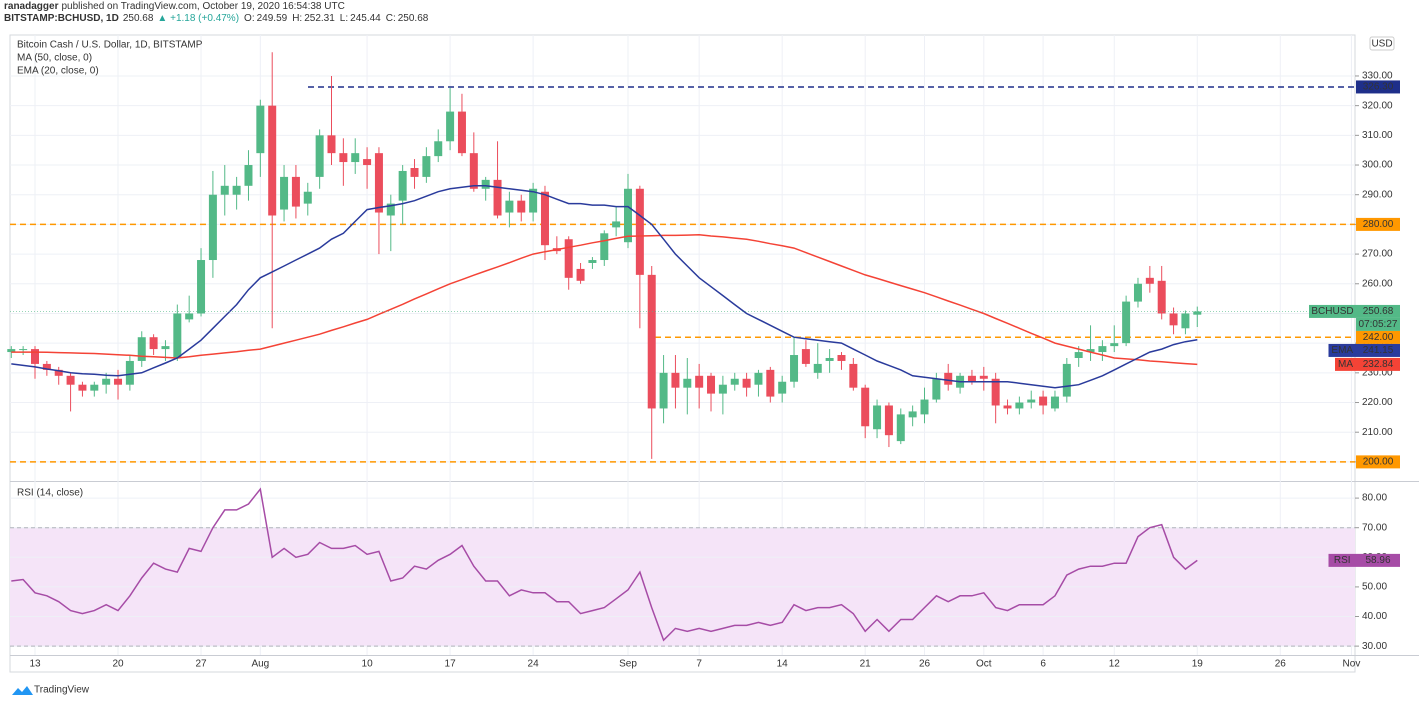 This screenshot has width=1419, height=706. Describe the element at coordinates (783, 664) in the screenshot. I see `x-tick-label: 14` at that location.